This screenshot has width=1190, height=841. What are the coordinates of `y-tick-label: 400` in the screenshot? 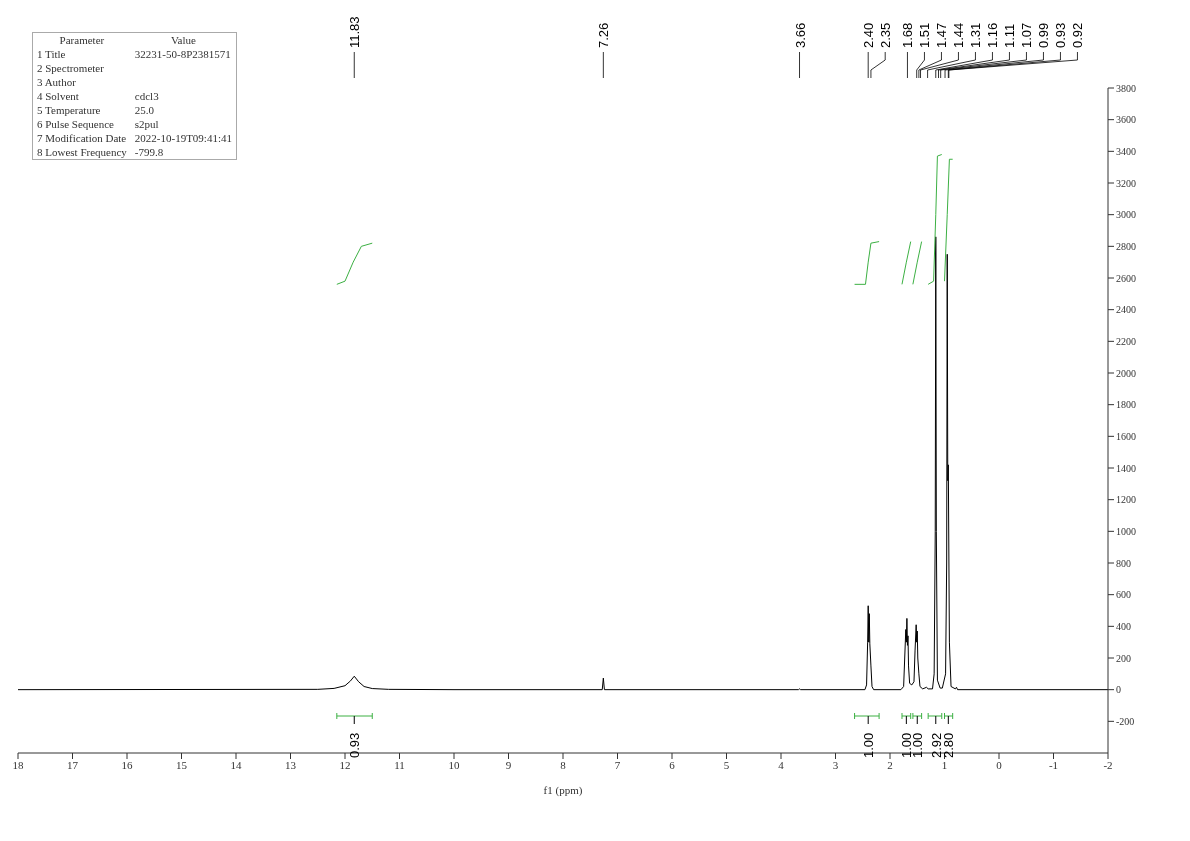 It's located at (1123, 626).